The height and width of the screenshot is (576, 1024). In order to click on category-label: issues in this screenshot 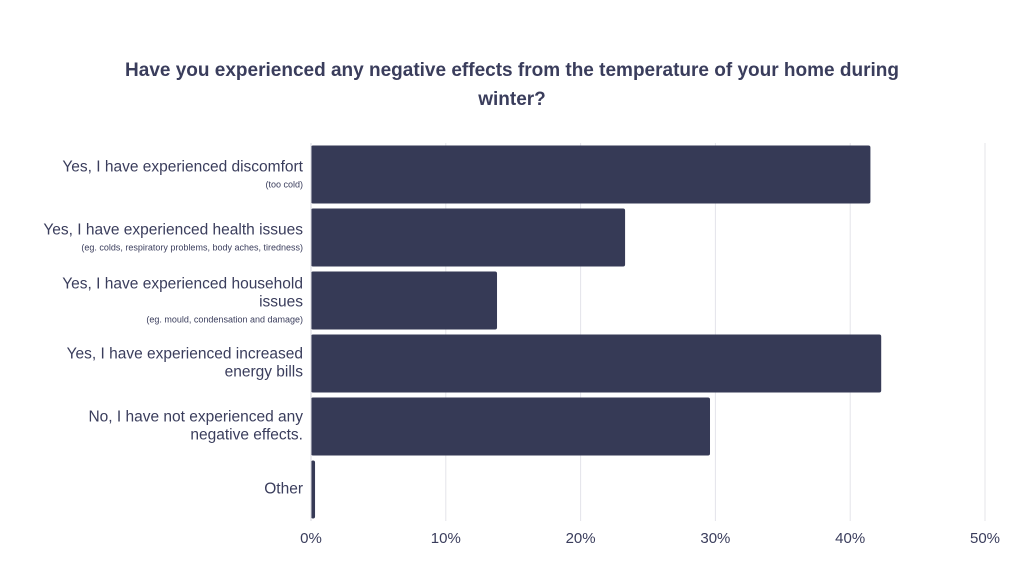, I will do `click(281, 302)`.